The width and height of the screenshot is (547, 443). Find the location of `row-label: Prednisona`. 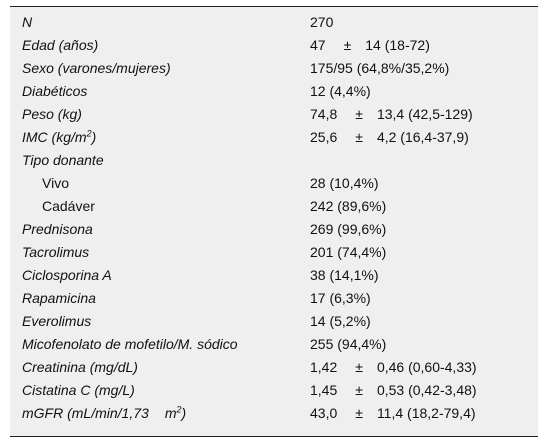

row-label: Prednisona is located at coordinates (57, 229).